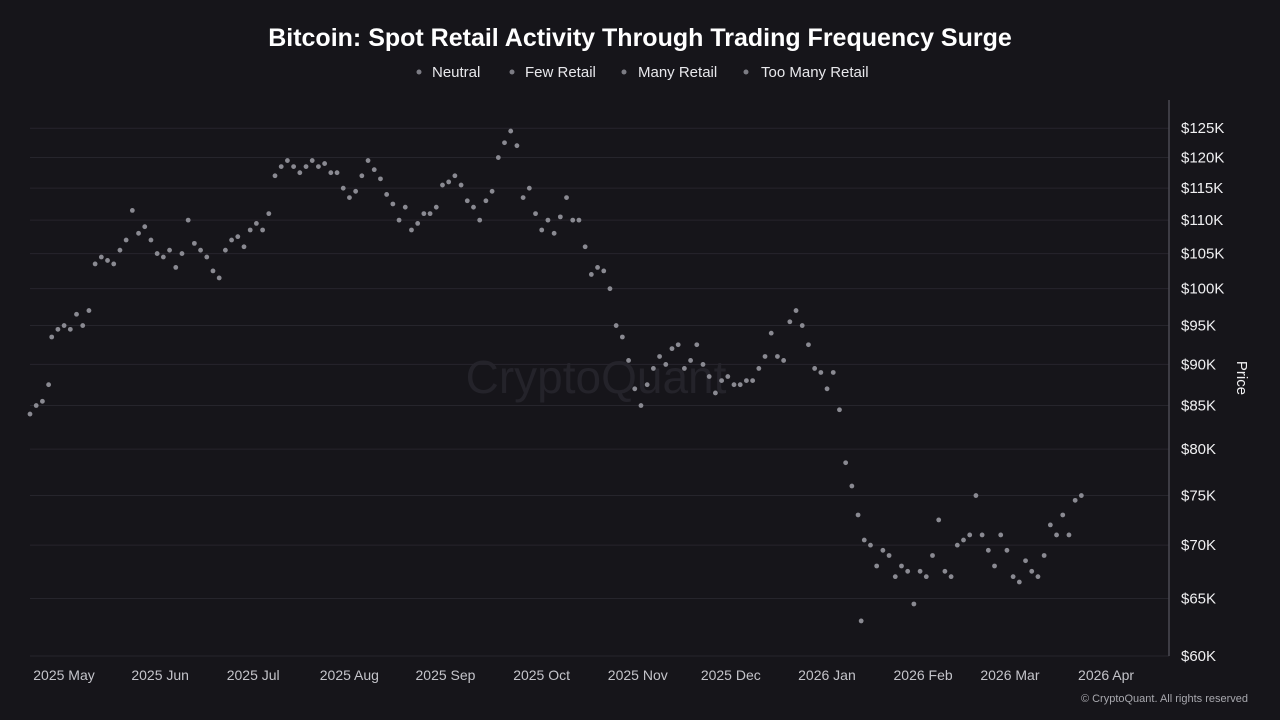 Image resolution: width=1280 pixels, height=720 pixels. Describe the element at coordinates (1198, 449) in the screenshot. I see `y-tick-label: $80K` at that location.